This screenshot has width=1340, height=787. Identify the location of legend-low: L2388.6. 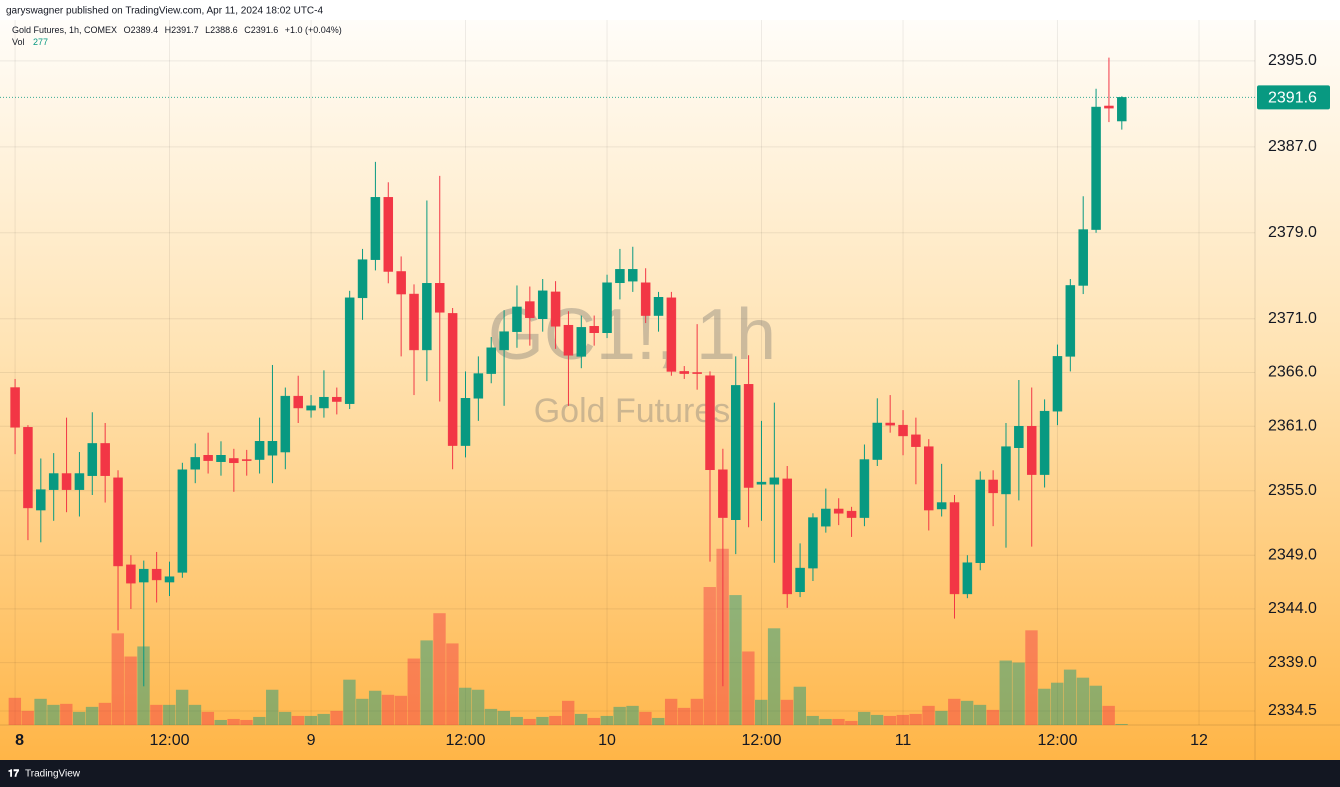
(221, 30).